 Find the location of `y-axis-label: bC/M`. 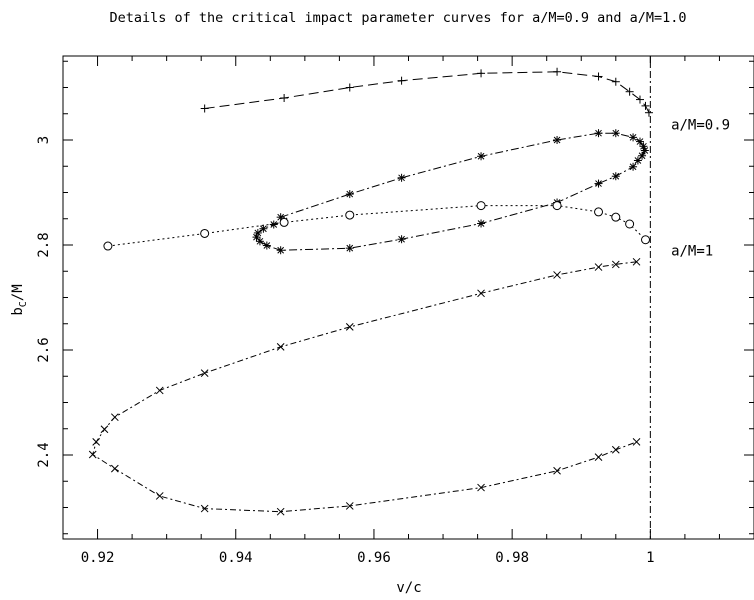

y-axis-label: bC/M is located at coordinates (19, 299).